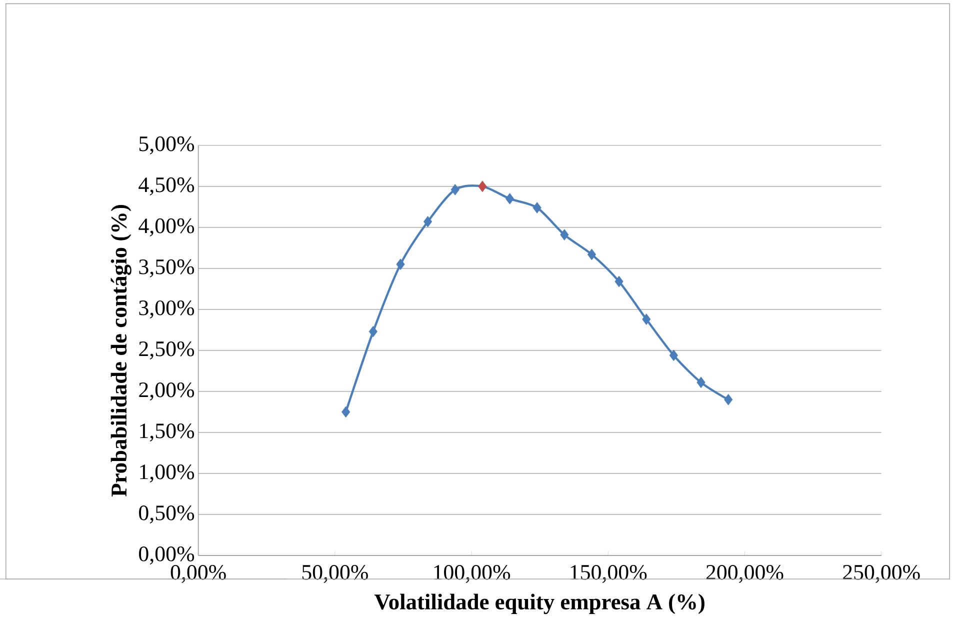  What do you see at coordinates (881, 573) in the screenshot?
I see `x-tick-label: 250,00%` at bounding box center [881, 573].